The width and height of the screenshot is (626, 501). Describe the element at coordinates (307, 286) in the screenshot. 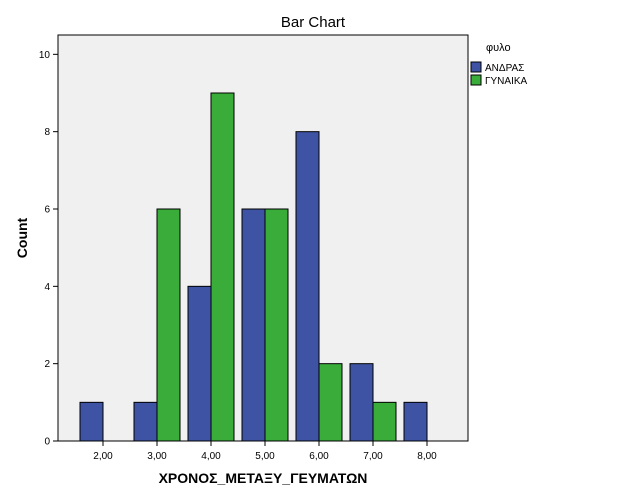

I see `bar-ΑΝΔΡΑΣ-6,00` at that location.